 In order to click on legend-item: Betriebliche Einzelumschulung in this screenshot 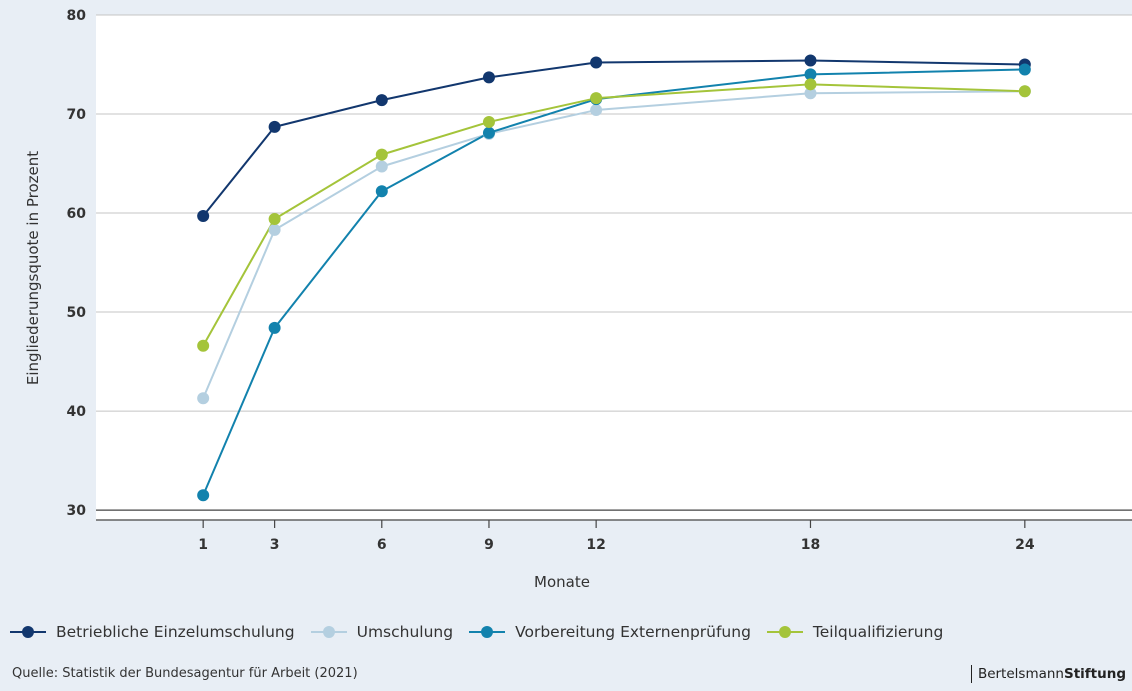, I will do `click(151, 632)`.